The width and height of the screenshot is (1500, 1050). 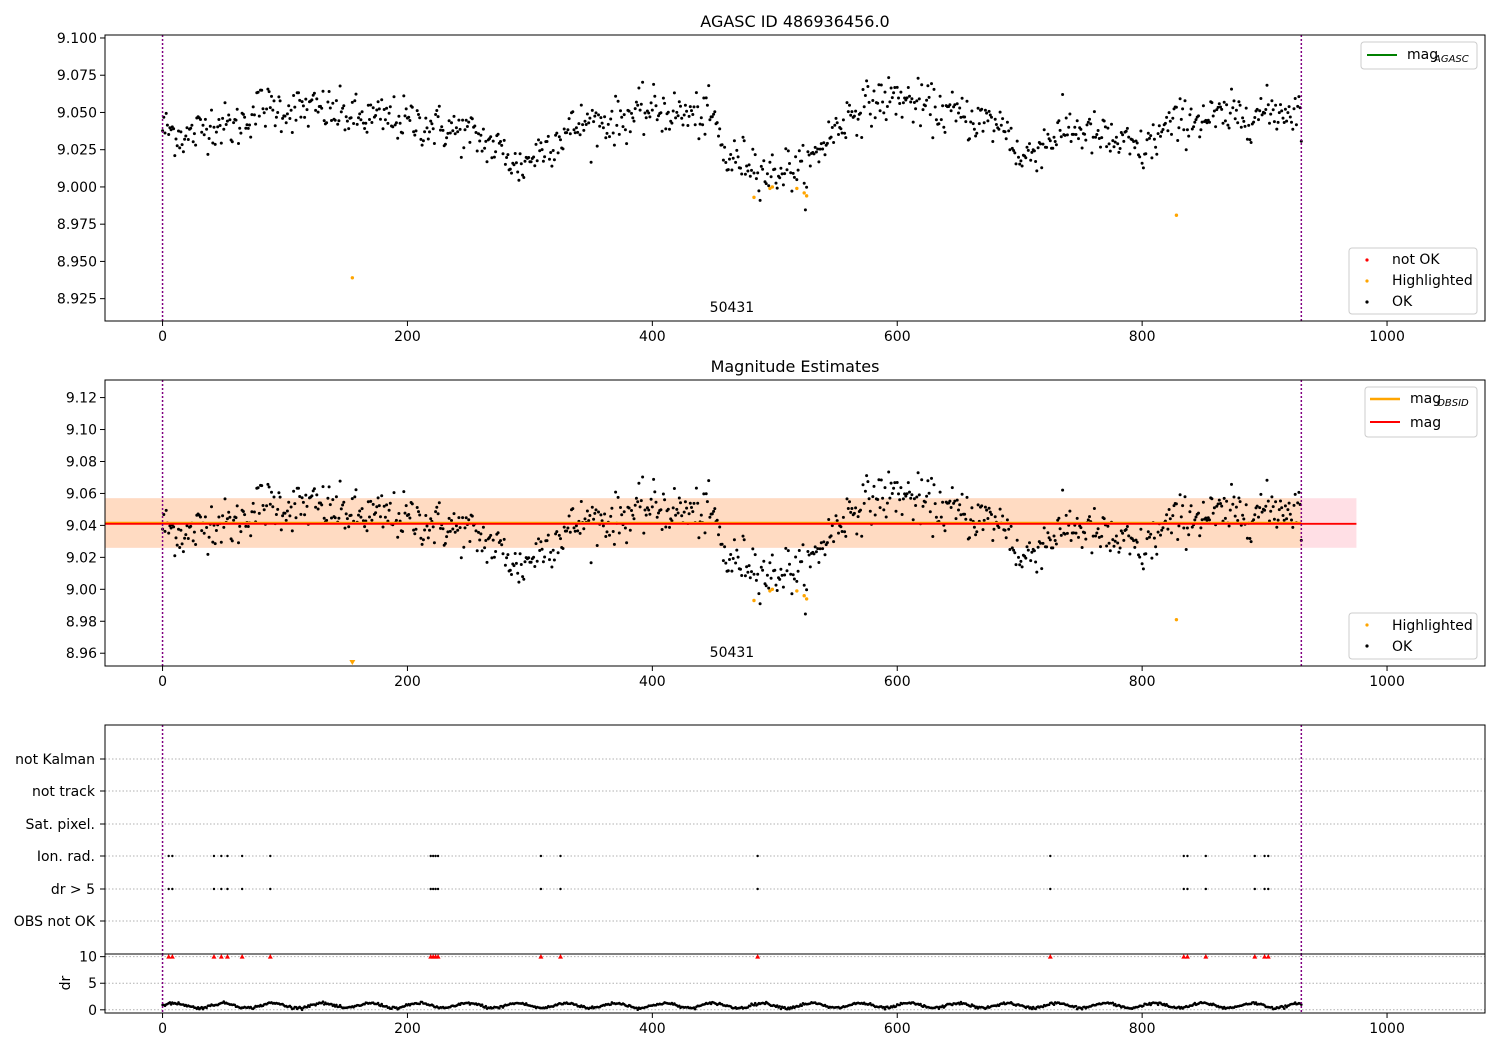 What do you see at coordinates (794, 21) in the screenshot?
I see `agasc-panel-title: AGASC ID 486936456.0` at bounding box center [794, 21].